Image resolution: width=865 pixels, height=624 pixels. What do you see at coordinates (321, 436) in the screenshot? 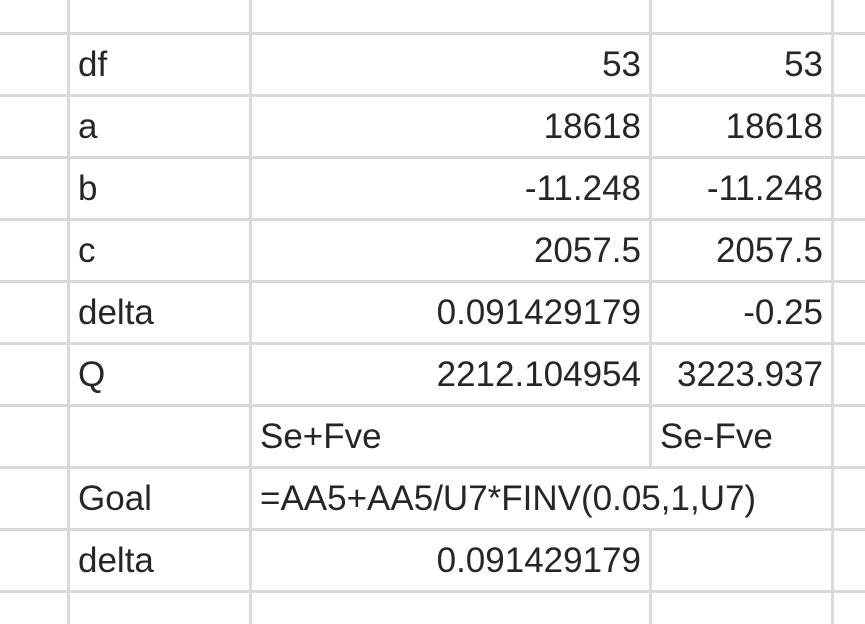
I see `cell-header-se-plus-fve: Se+Fve` at bounding box center [321, 436].